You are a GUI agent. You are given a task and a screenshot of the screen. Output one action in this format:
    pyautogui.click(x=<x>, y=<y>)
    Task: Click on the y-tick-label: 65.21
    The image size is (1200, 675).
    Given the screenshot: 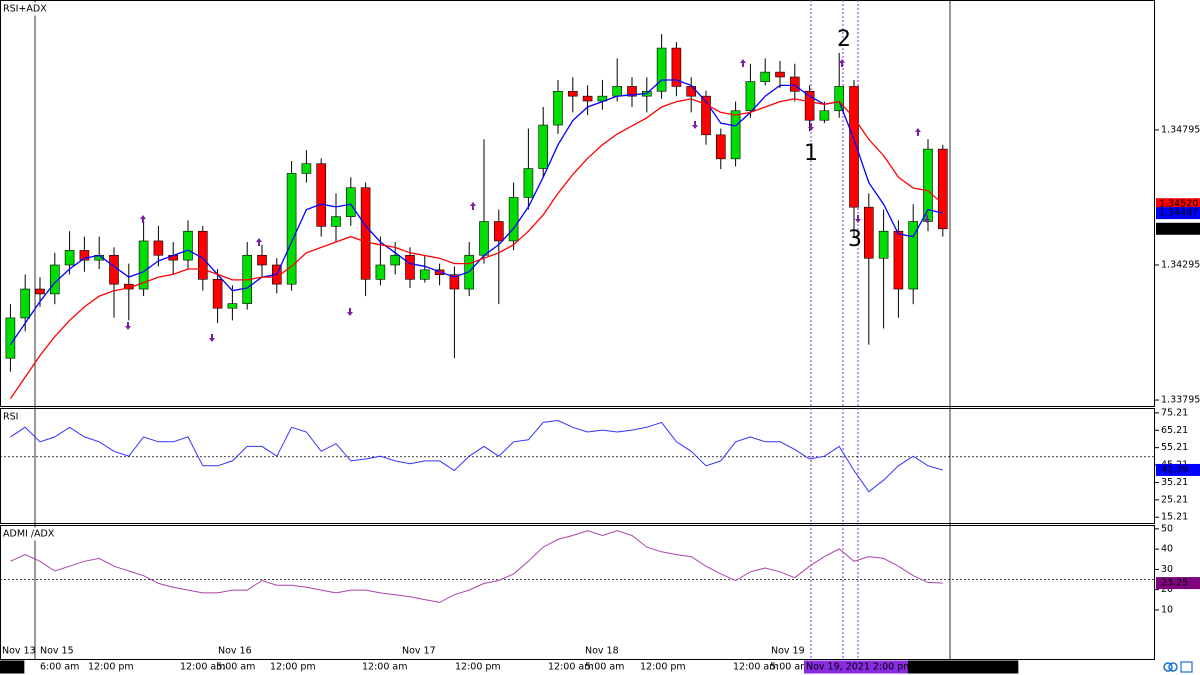 What is the action you would take?
    pyautogui.click(x=1174, y=430)
    